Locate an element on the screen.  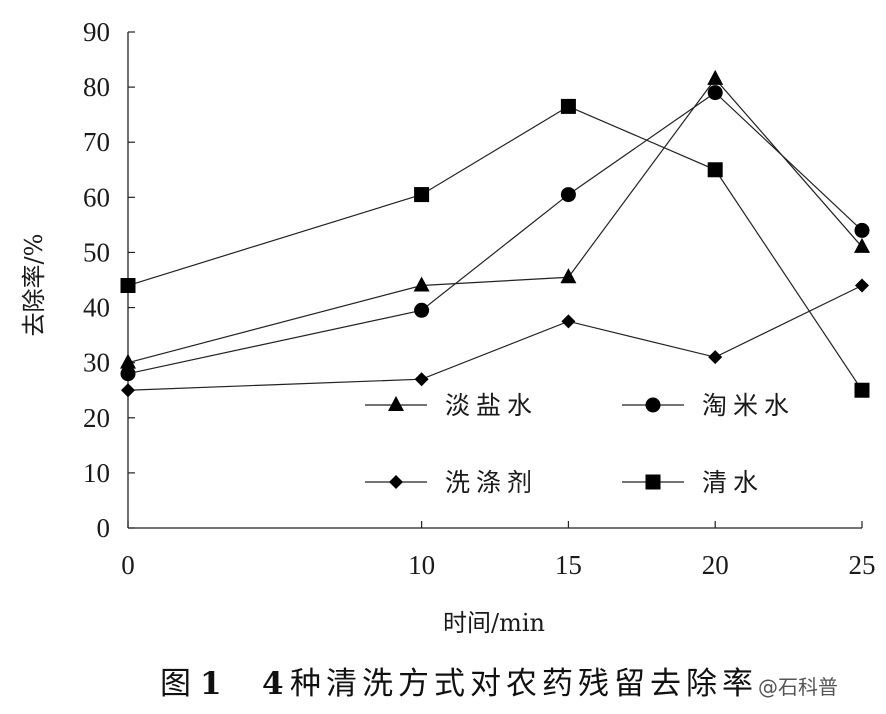
caption-title-text: 种清洗方式对农药残留去除率 is located at coordinates (524, 684).